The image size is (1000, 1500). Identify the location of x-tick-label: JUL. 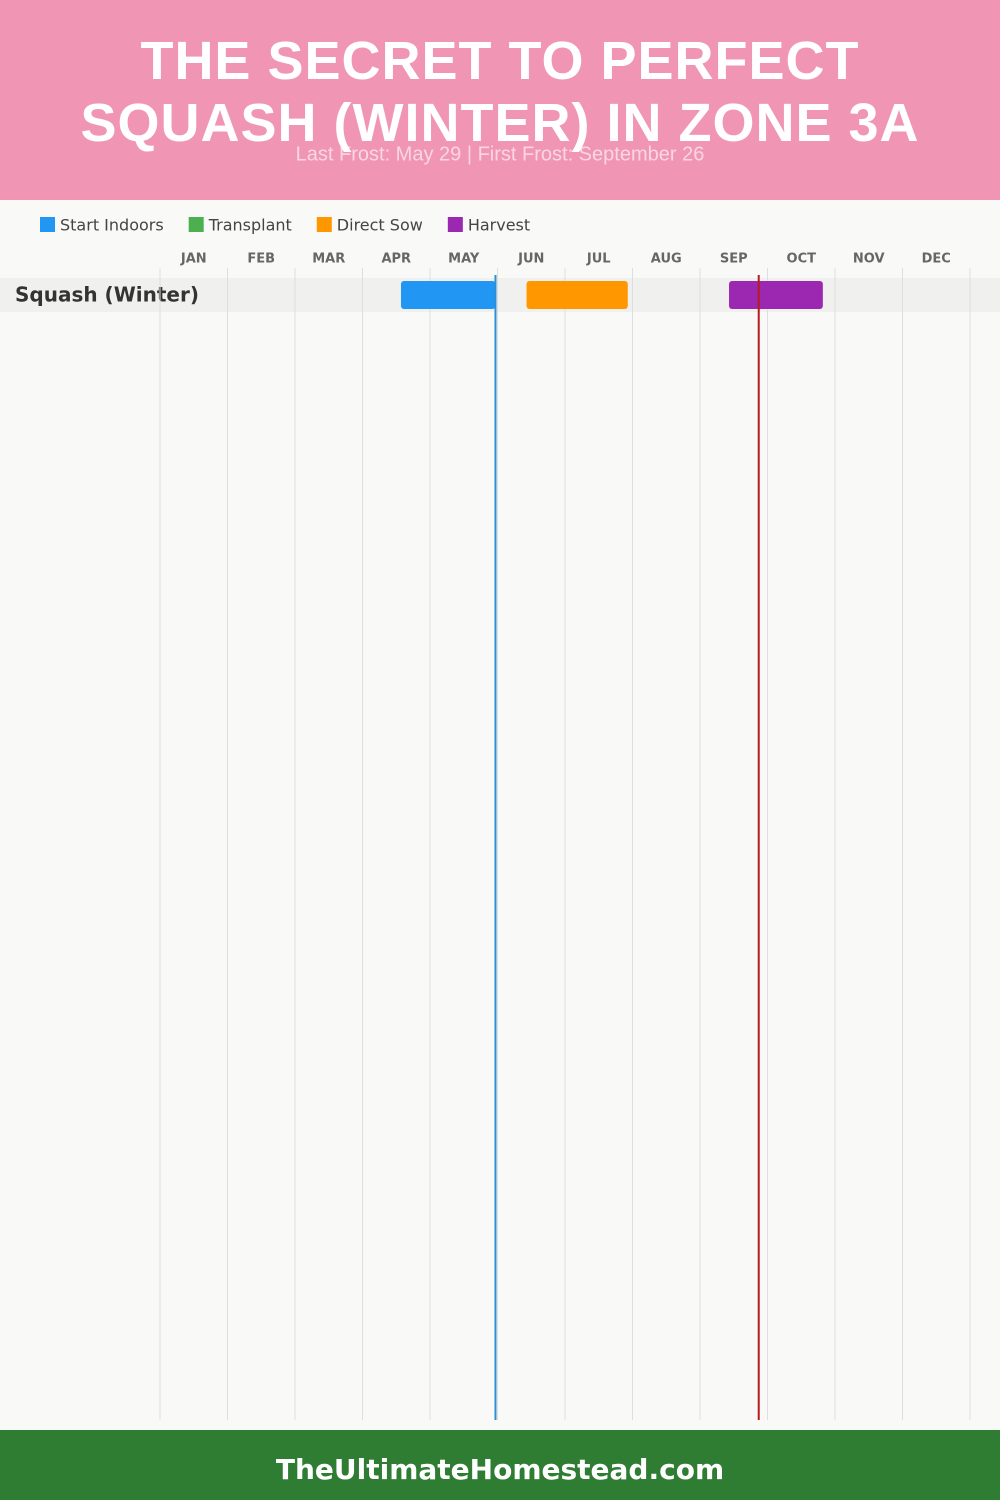
(598, 259).